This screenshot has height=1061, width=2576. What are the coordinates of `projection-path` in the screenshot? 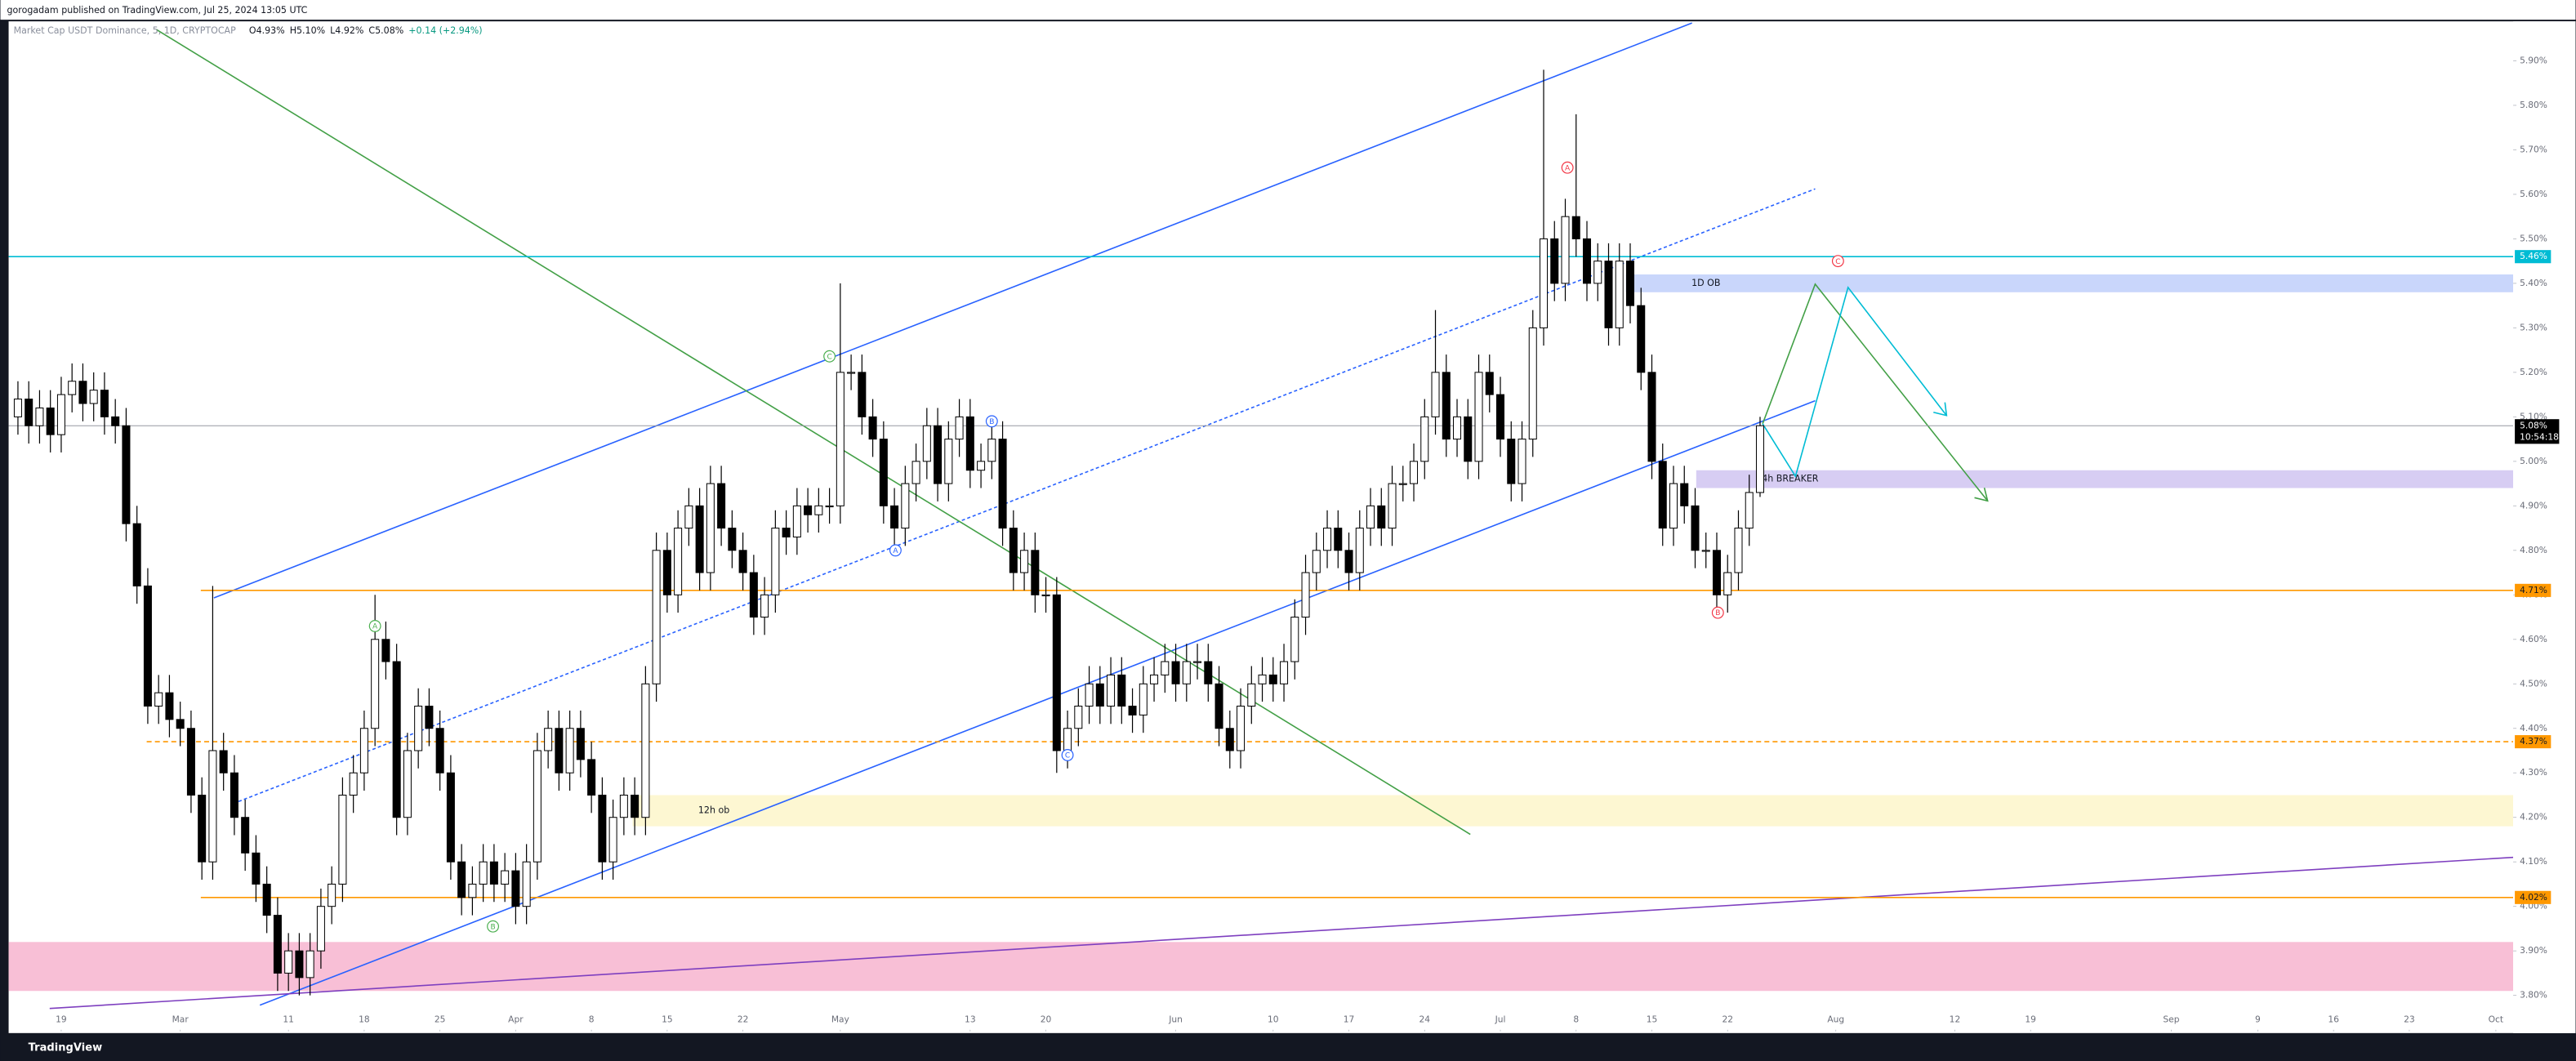 It's located at (1875, 392).